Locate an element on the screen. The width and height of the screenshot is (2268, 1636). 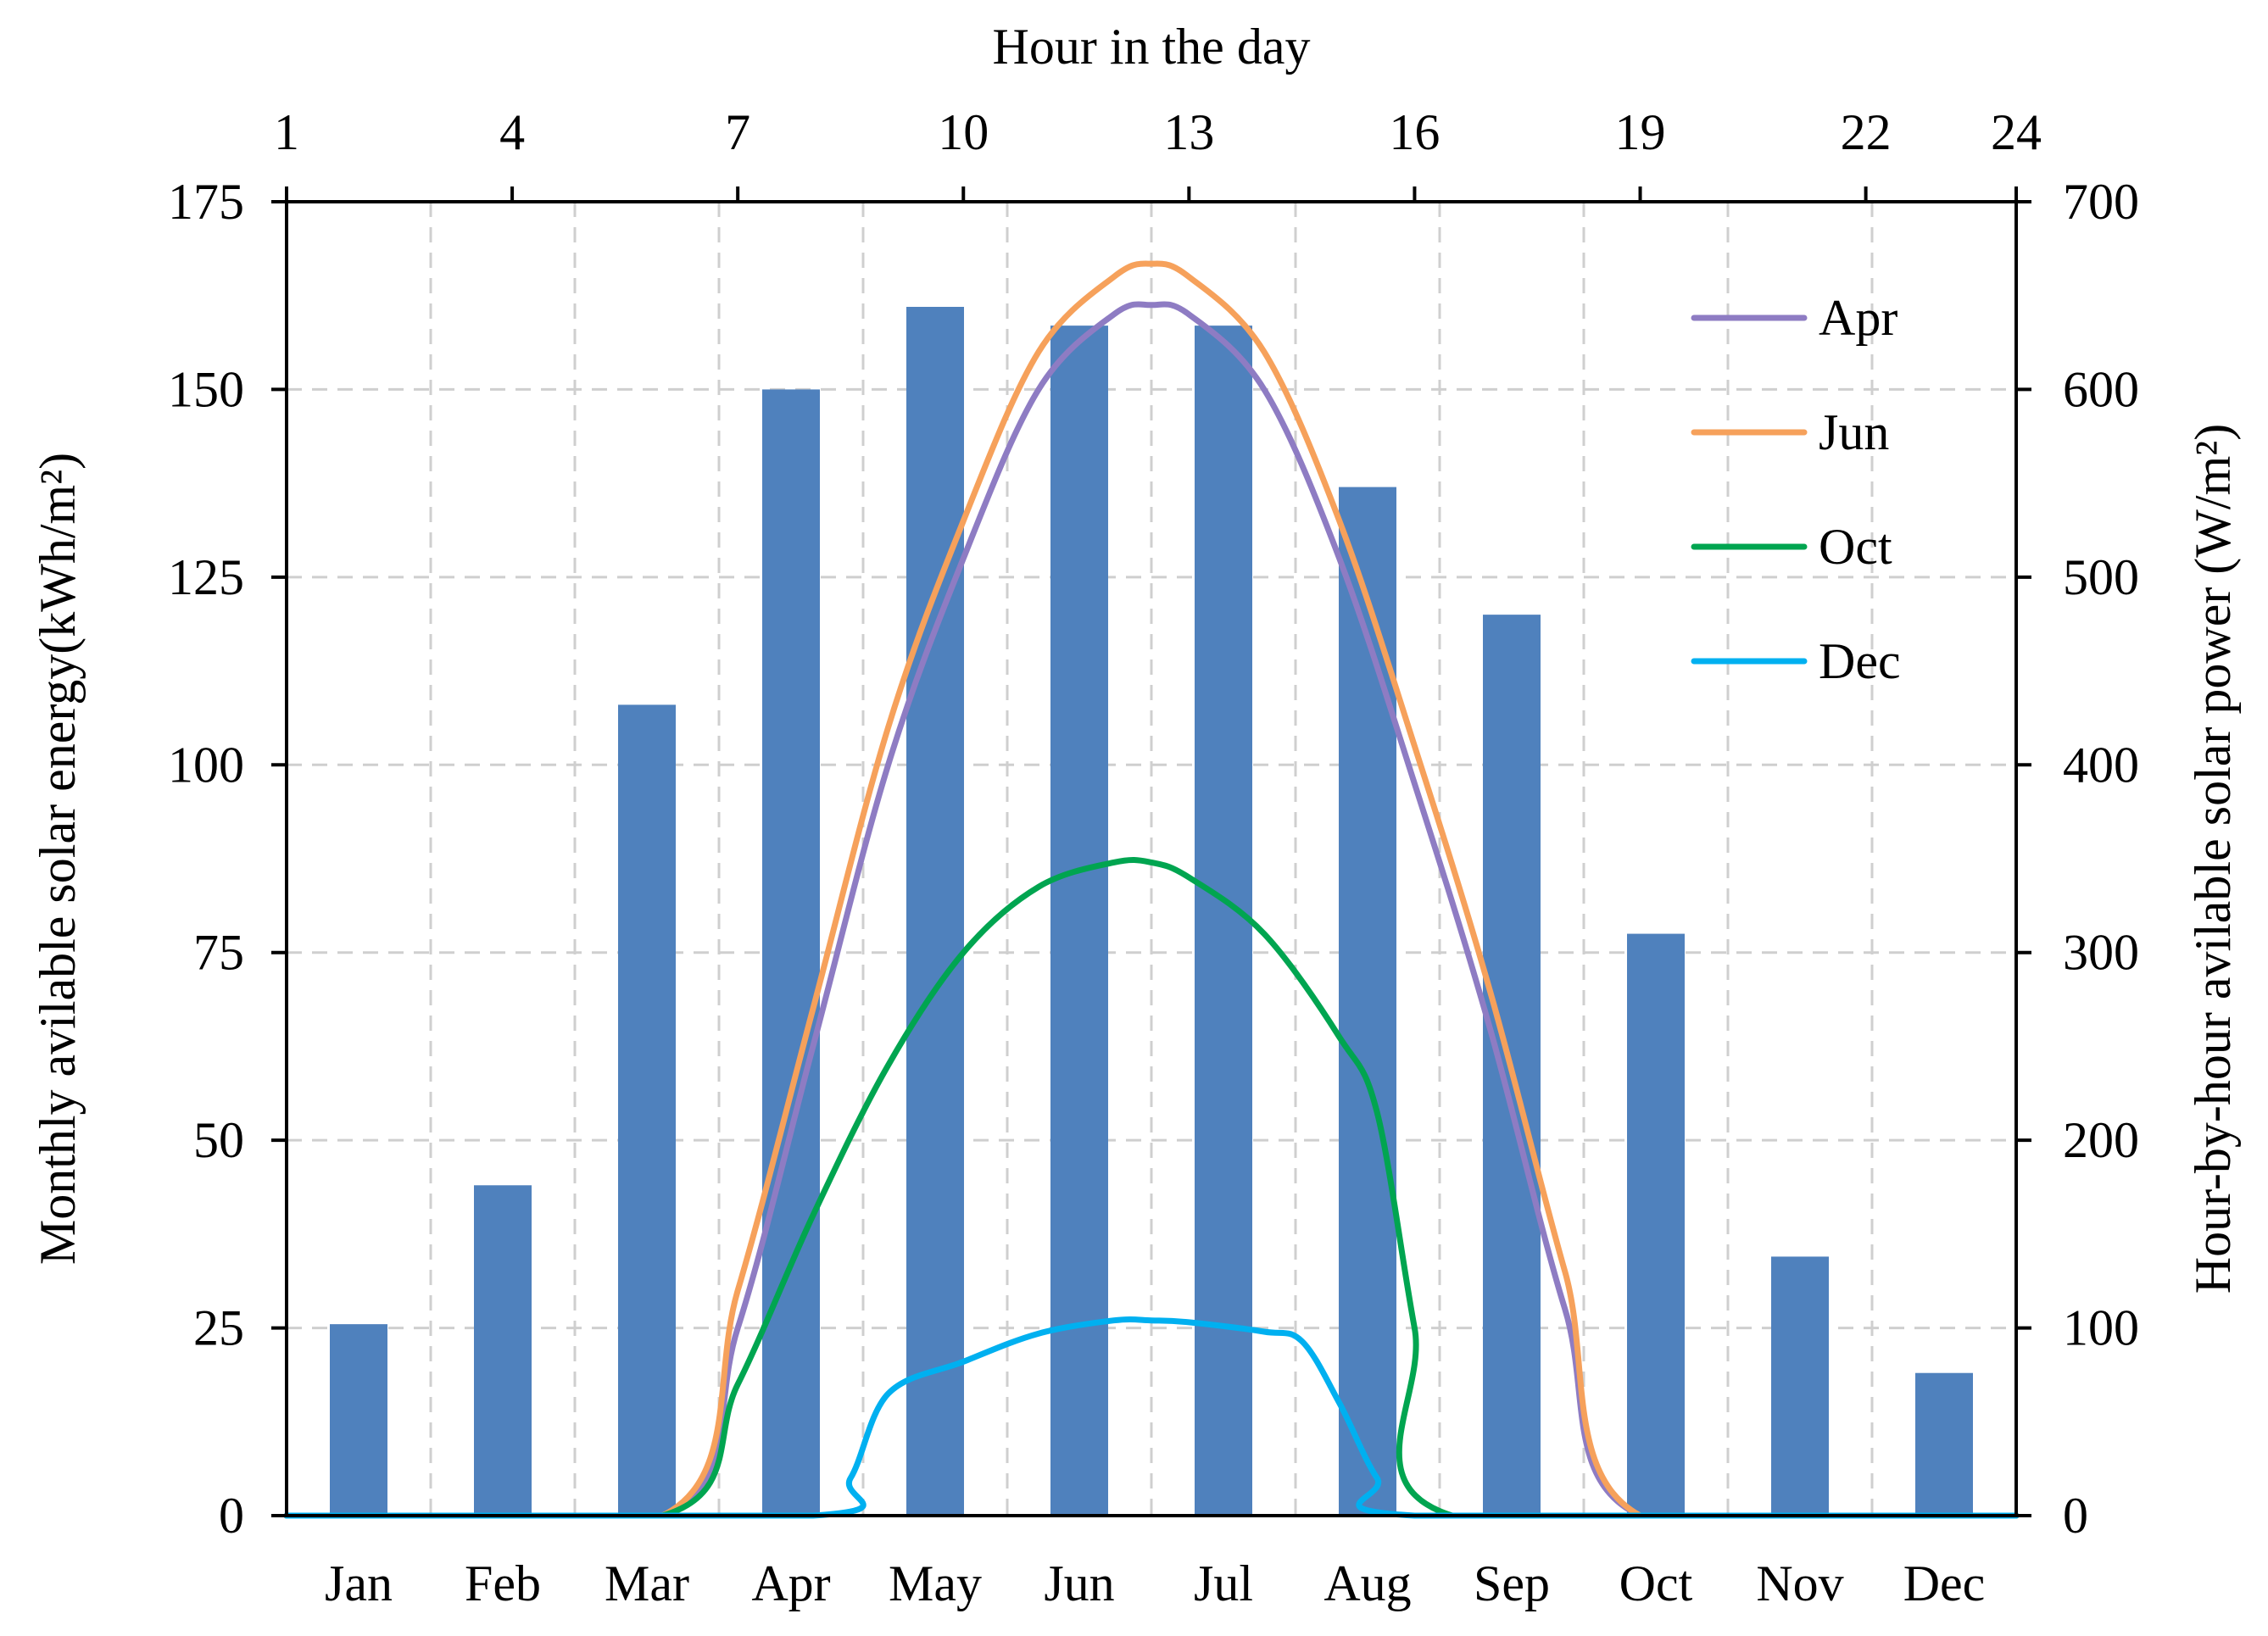
left-axis-tick-label: 0 is located at coordinates (231, 1516).